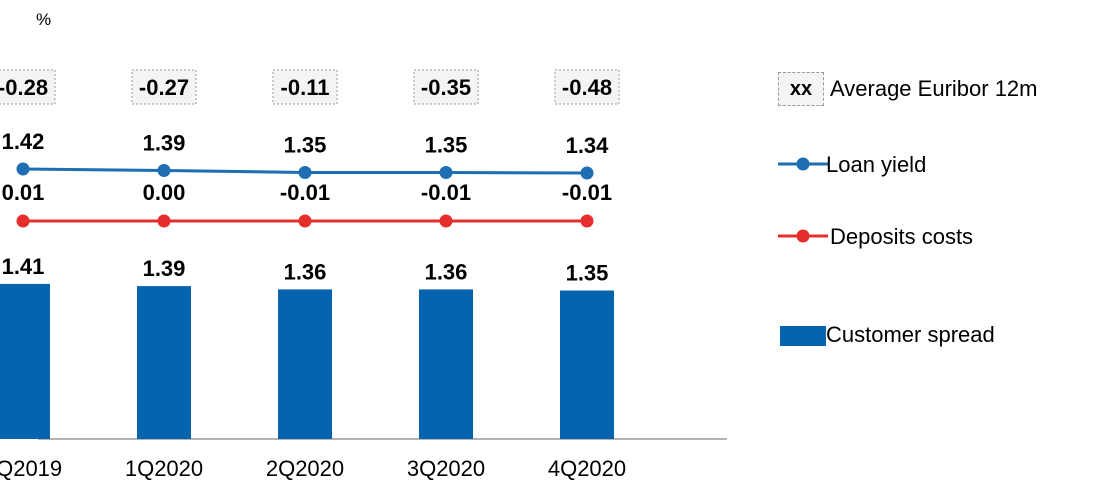  Describe the element at coordinates (31, 468) in the screenshot. I see `x-tick-label: 4Q2019` at that location.